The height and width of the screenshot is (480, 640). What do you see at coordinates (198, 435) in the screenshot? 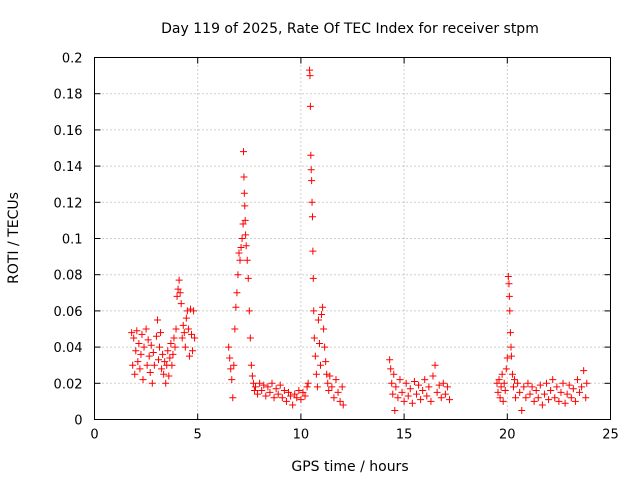
I see `x-tick-label: 5` at bounding box center [198, 435].